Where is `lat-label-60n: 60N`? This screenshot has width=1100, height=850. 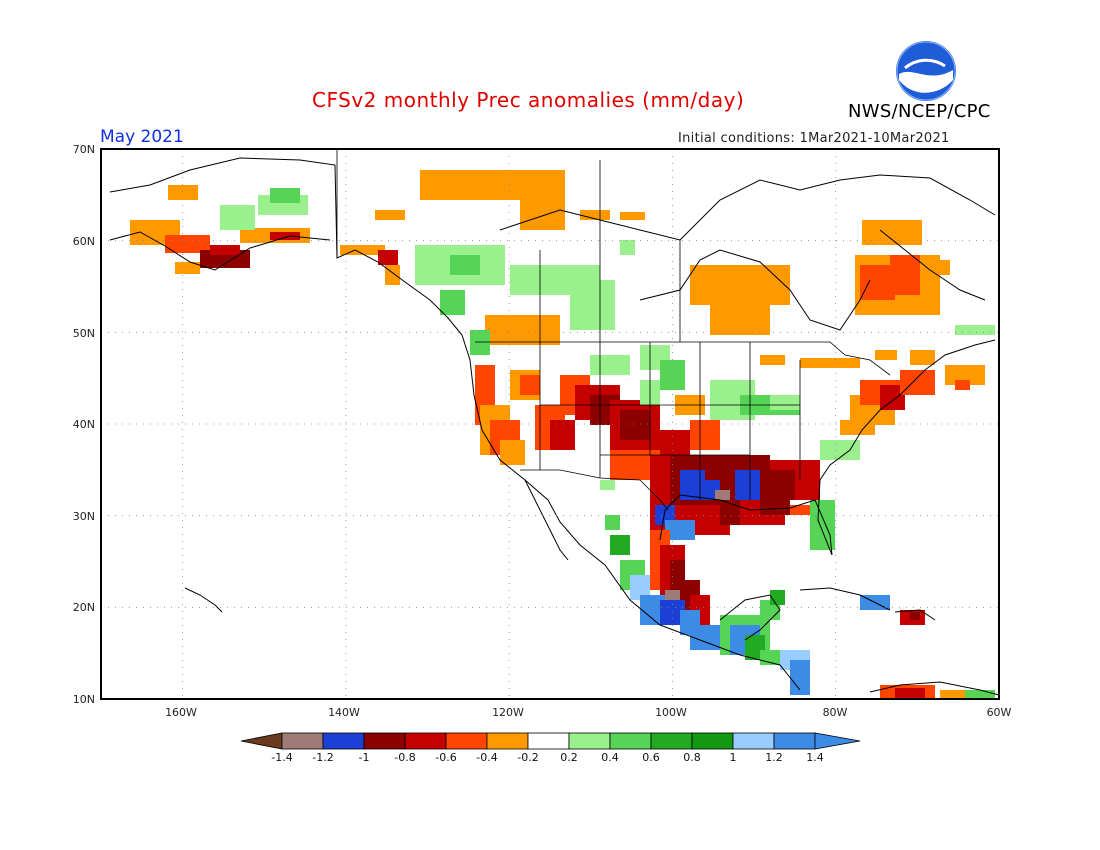 lat-label-60n: 60N is located at coordinates (83, 241).